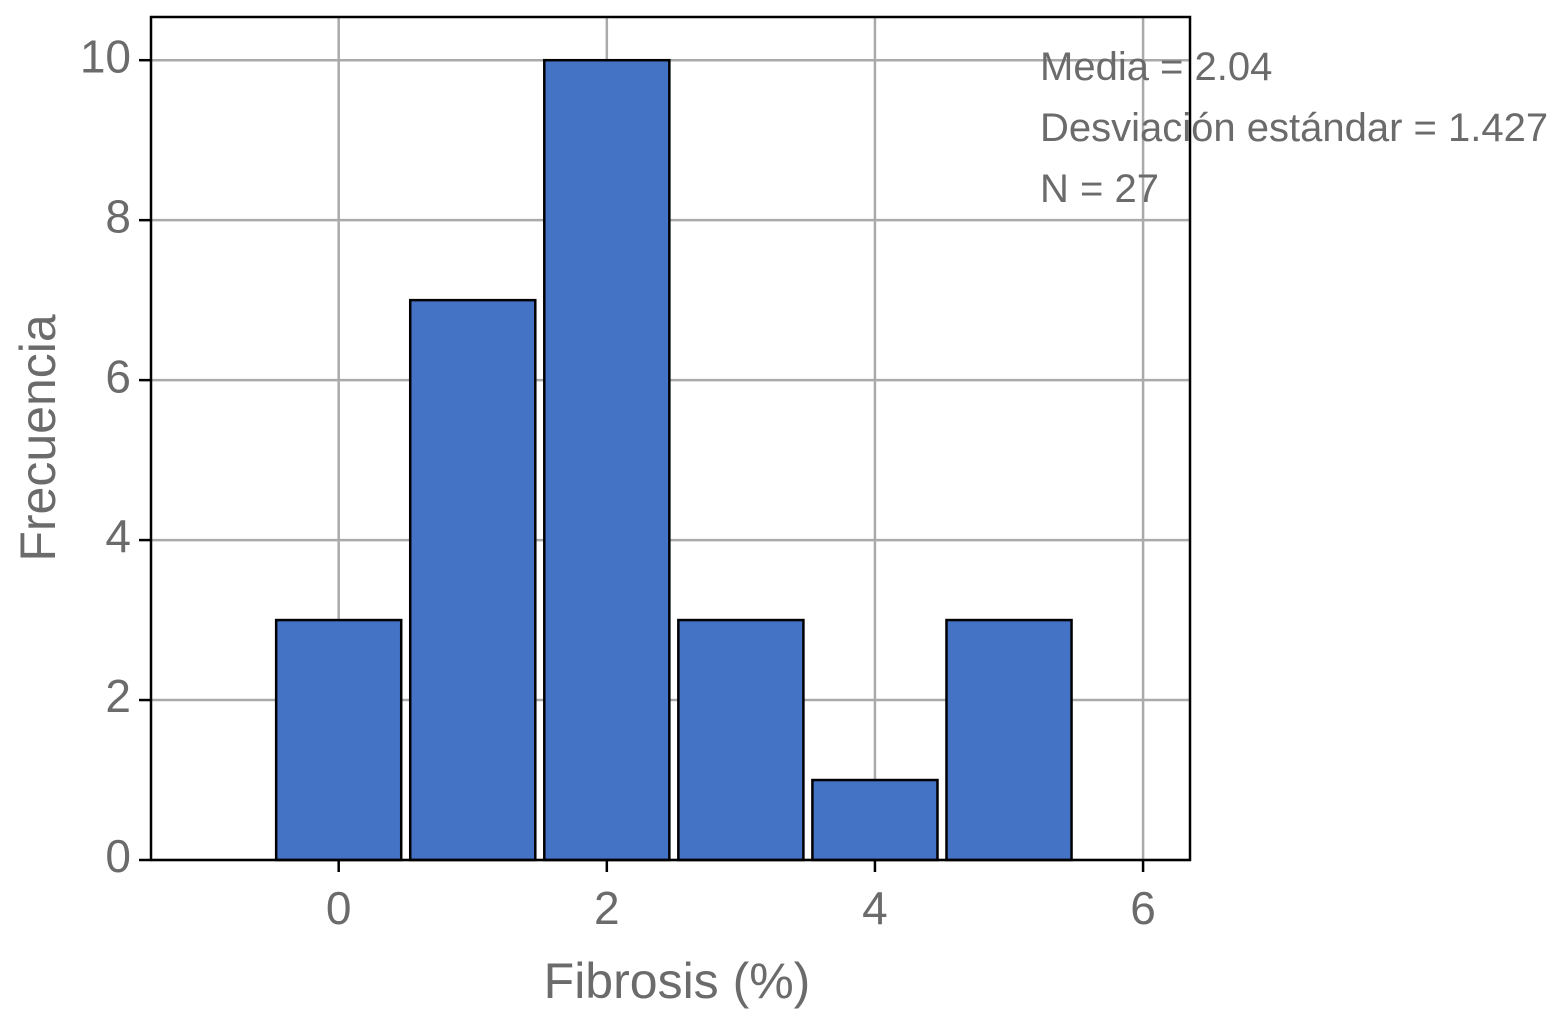 Image resolution: width=1561 pixels, height=1024 pixels. What do you see at coordinates (118, 536) in the screenshot?
I see `y-tick-label: 4` at bounding box center [118, 536].